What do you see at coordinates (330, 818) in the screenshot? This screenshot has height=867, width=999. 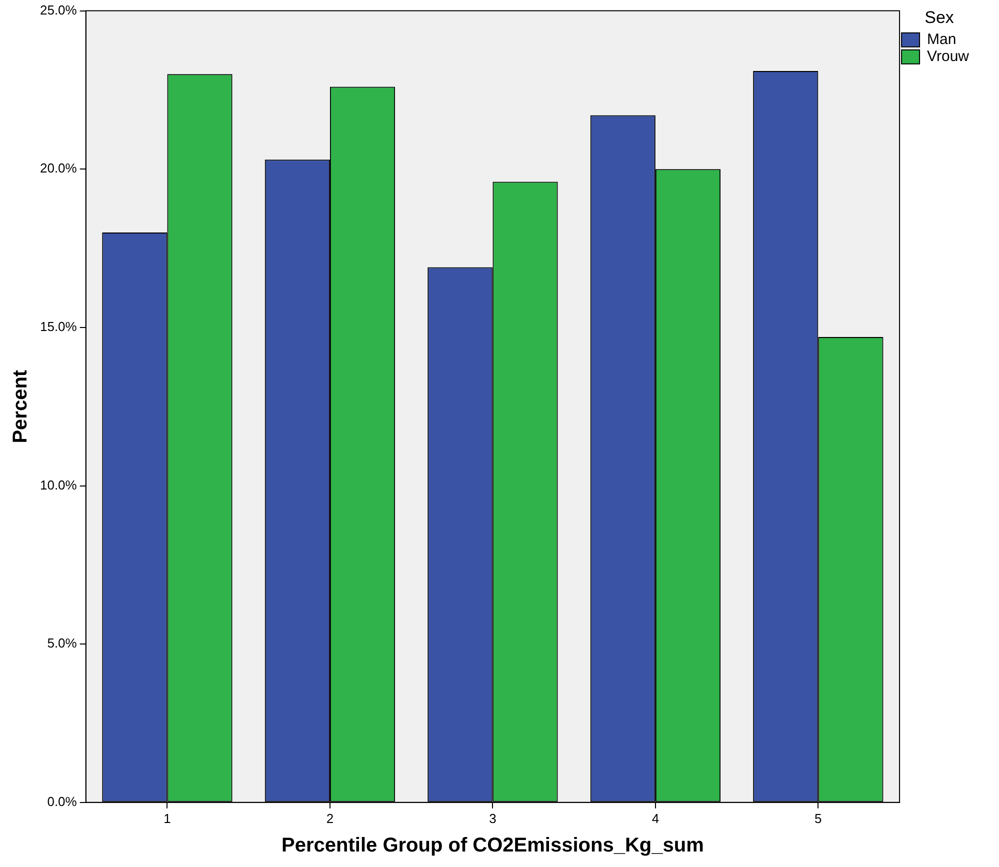 I see `x-tick-label: 2` at bounding box center [330, 818].